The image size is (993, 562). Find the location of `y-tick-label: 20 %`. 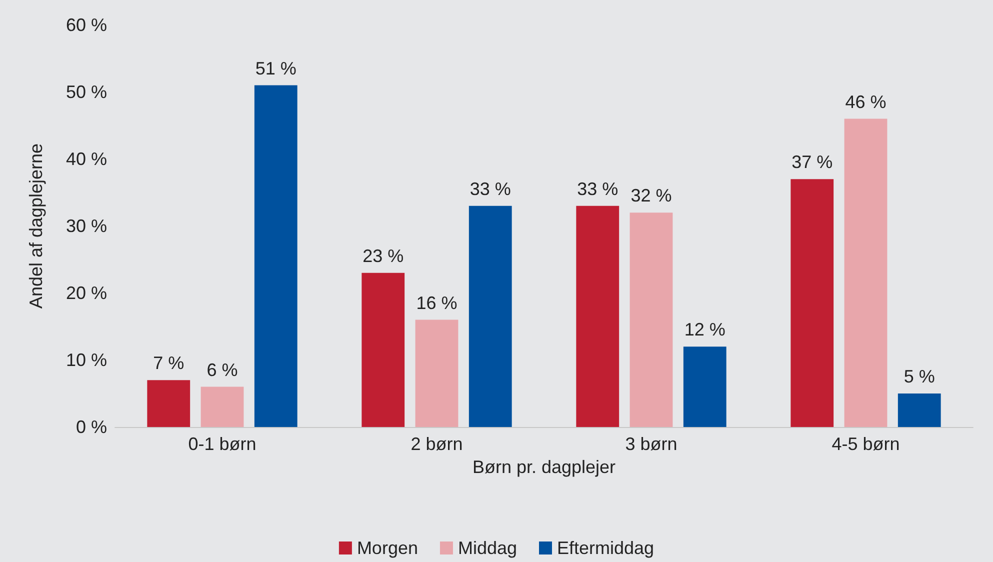

y-tick-label: 20 % is located at coordinates (86, 293).